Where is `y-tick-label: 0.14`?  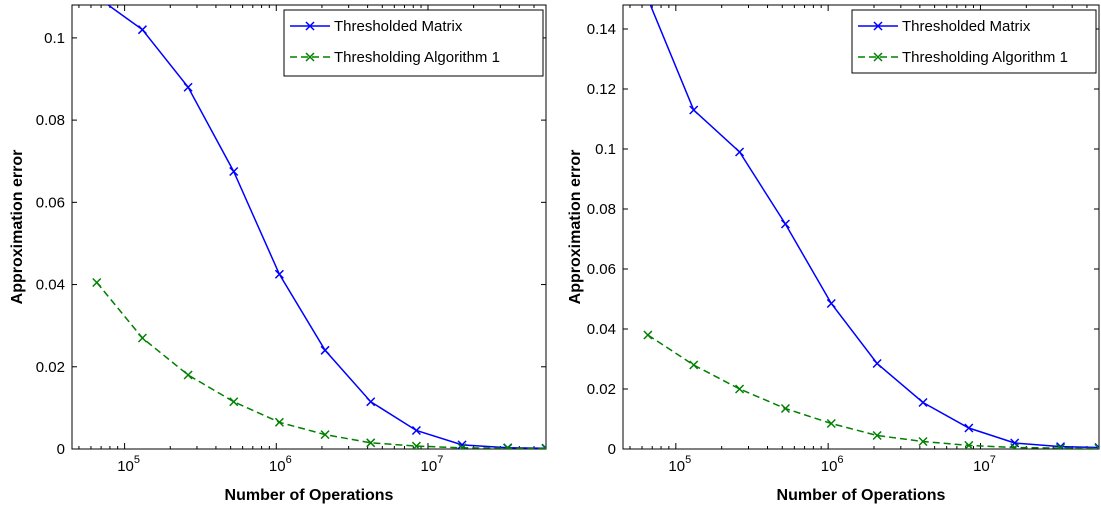 y-tick-label: 0.14 is located at coordinates (601, 29).